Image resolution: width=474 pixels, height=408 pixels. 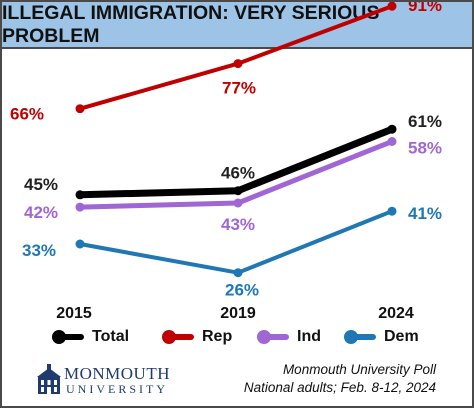 I want to click on monmouth-logo: MONMOUTH UNIVERSITY, so click(x=106, y=380).